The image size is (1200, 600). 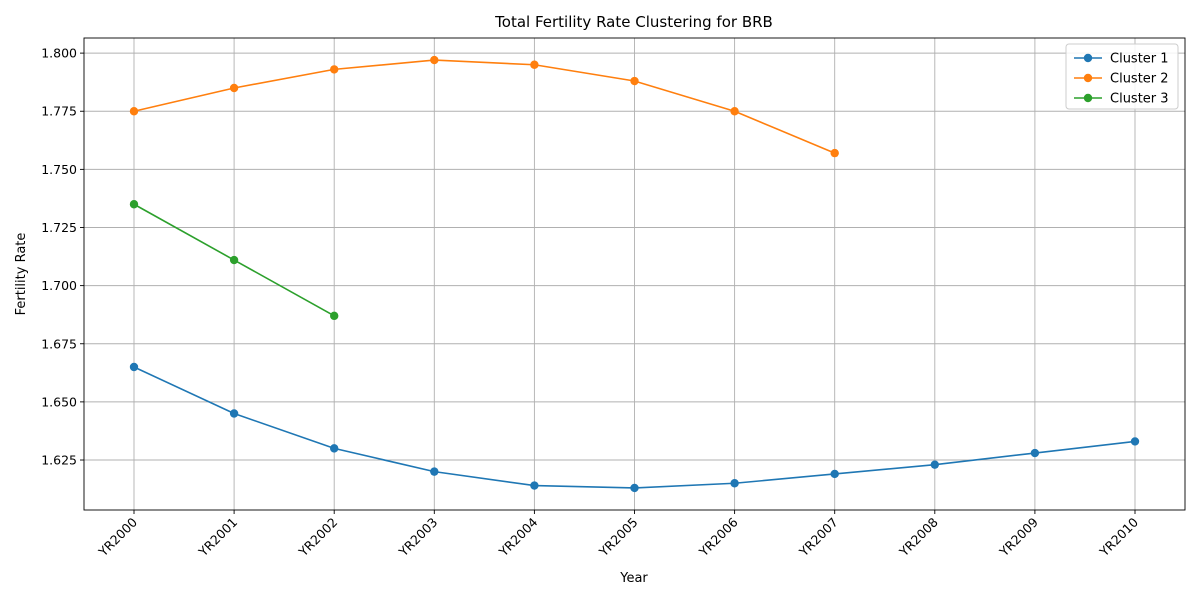 I want to click on x-axis-label: Year, so click(x=633, y=578).